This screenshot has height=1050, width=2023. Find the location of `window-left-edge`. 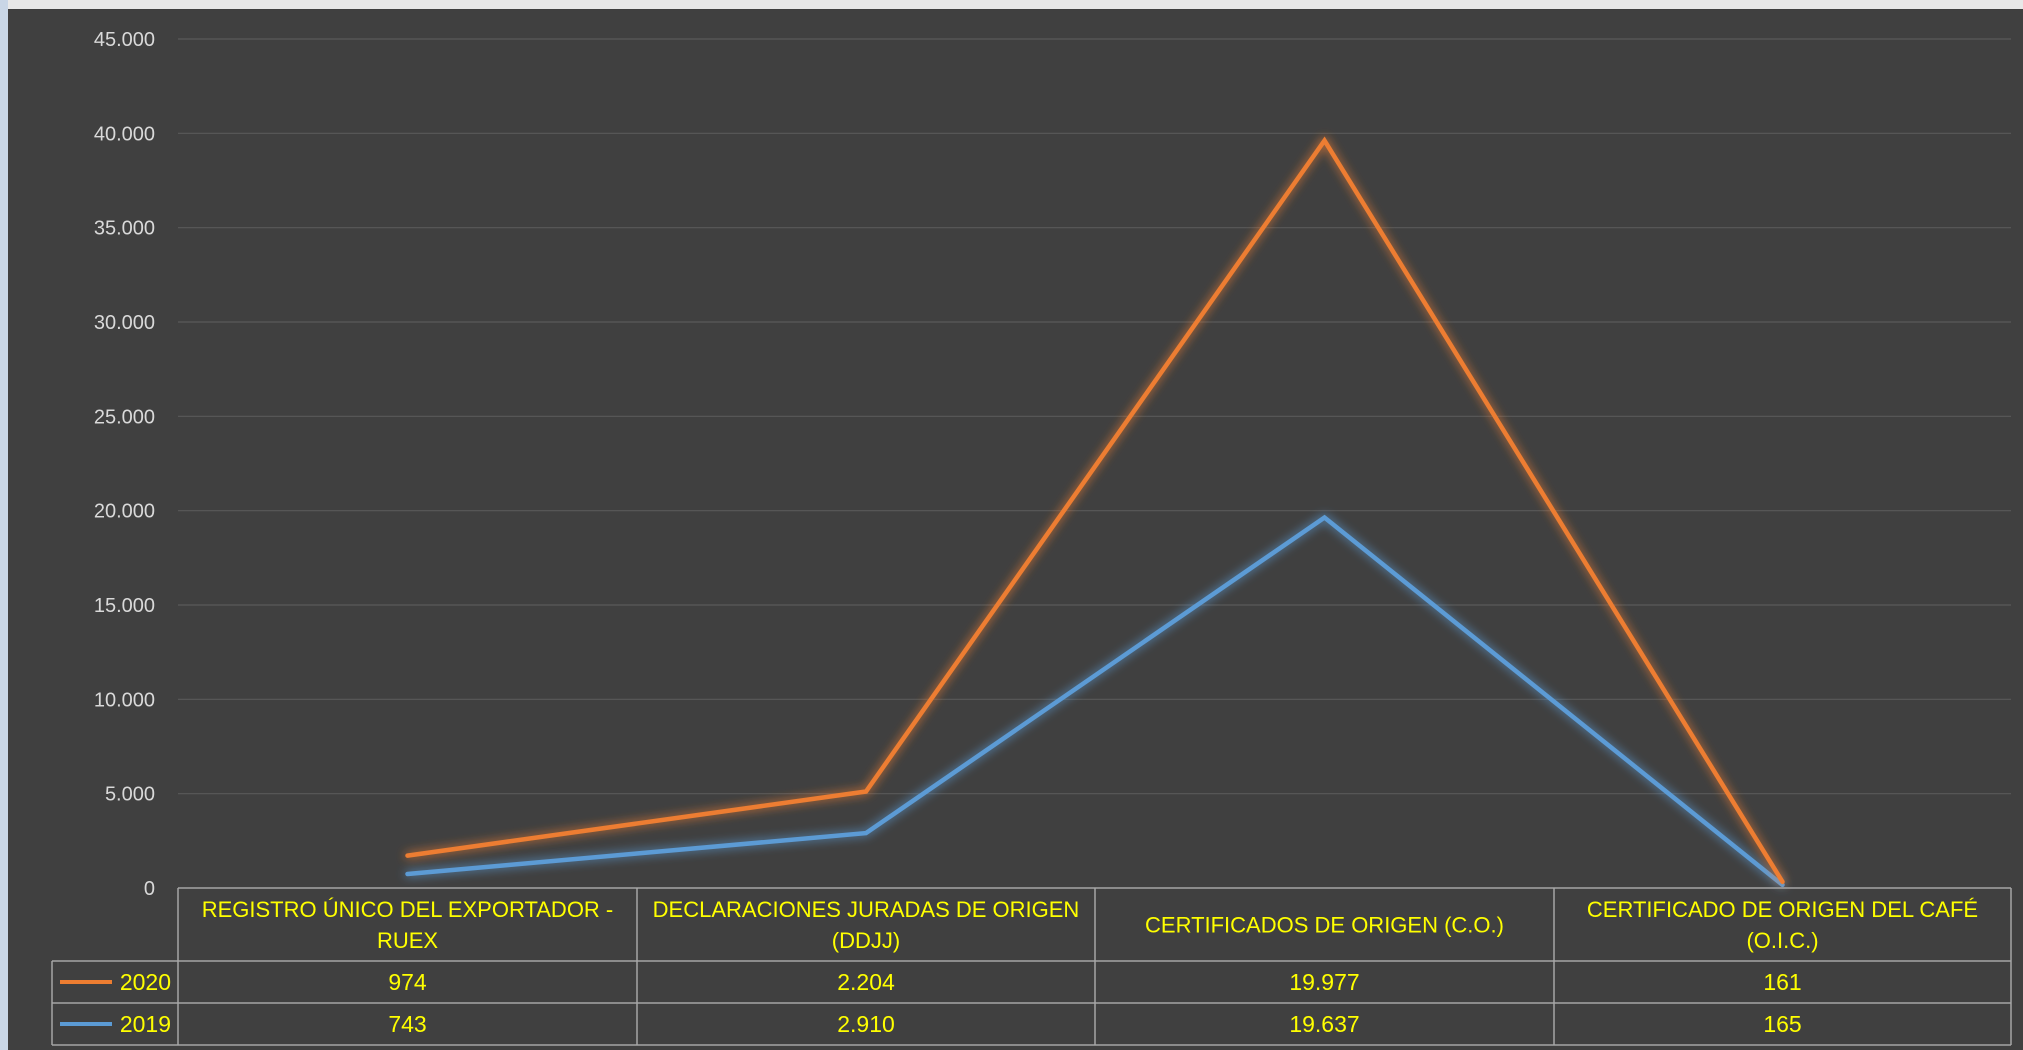

window-left-edge is located at coordinates (4, 525).